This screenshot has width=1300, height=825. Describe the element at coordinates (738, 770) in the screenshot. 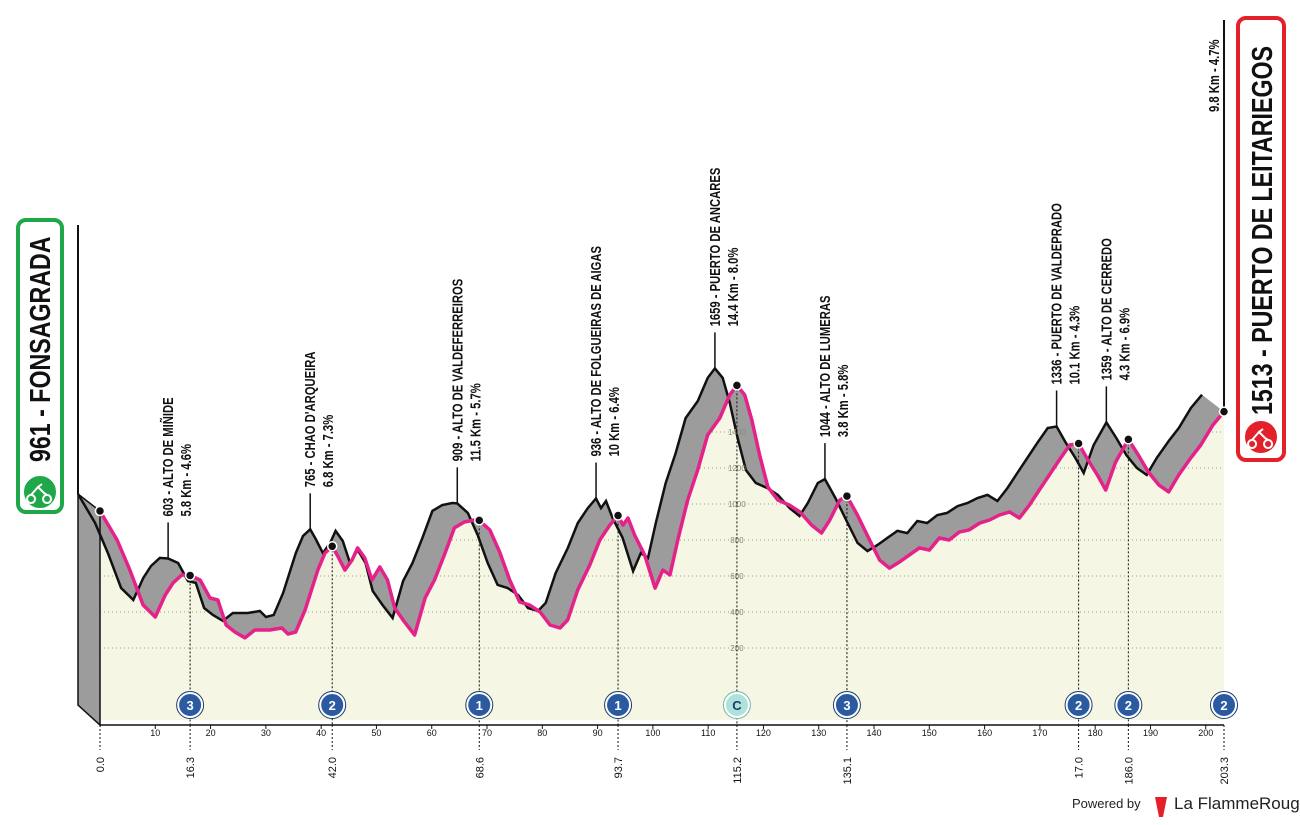

I see `km-marker: 115.2` at that location.